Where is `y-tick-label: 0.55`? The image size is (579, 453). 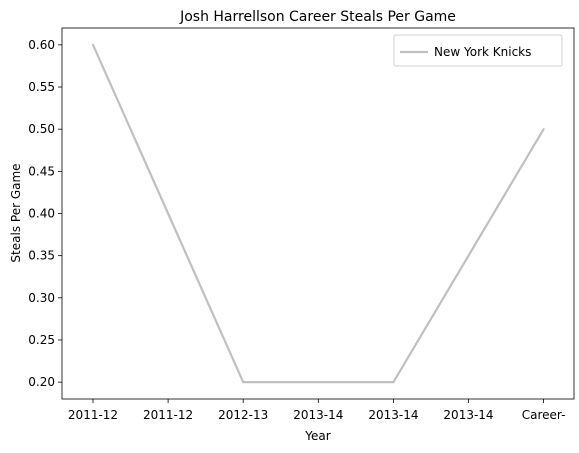 y-tick-label: 0.55 is located at coordinates (41, 87).